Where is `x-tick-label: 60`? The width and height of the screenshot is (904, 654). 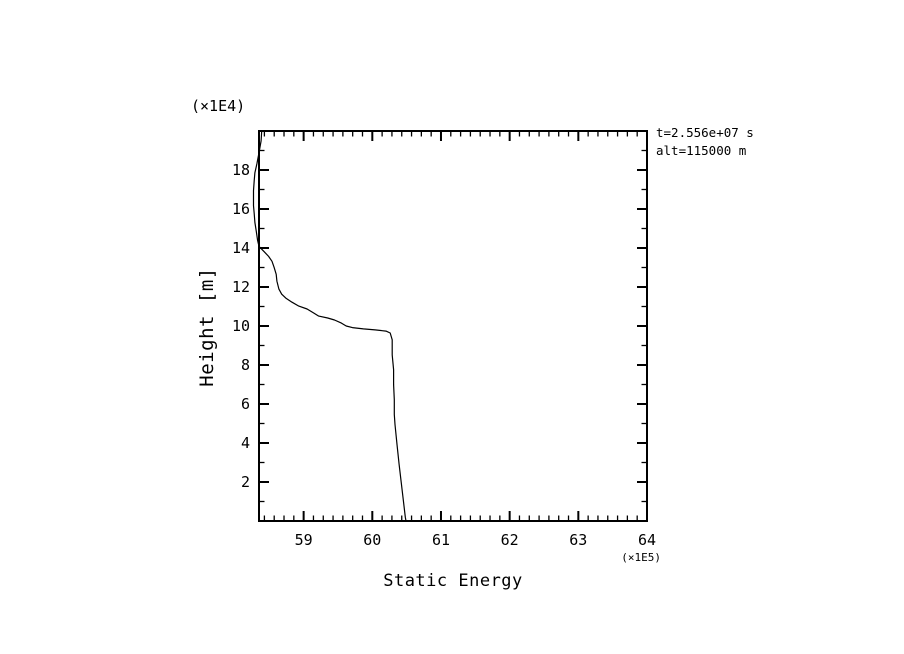 x-tick-label: 60 is located at coordinates (372, 540).